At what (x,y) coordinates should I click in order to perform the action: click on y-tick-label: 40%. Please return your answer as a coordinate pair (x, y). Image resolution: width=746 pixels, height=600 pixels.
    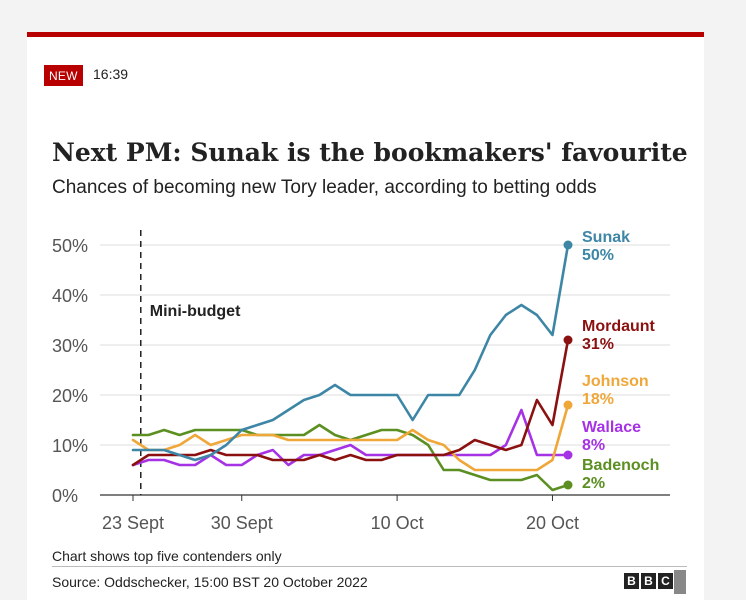
    Looking at the image, I should click on (70, 296).